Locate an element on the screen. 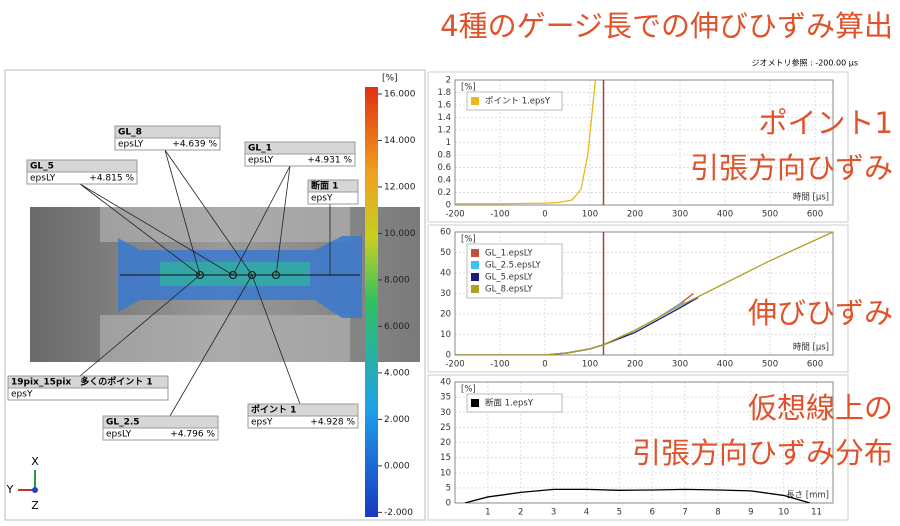 Image resolution: width=900 pixels, height=526 pixels. x-tick-label: 3 is located at coordinates (553, 513).